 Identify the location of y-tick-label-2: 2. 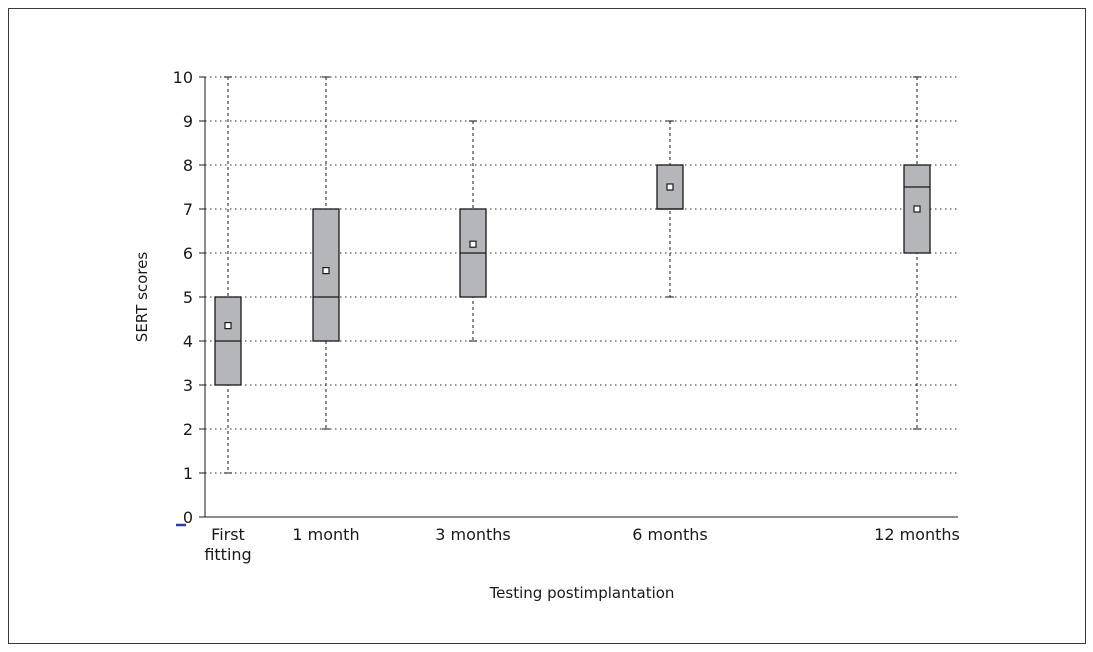
(188, 429).